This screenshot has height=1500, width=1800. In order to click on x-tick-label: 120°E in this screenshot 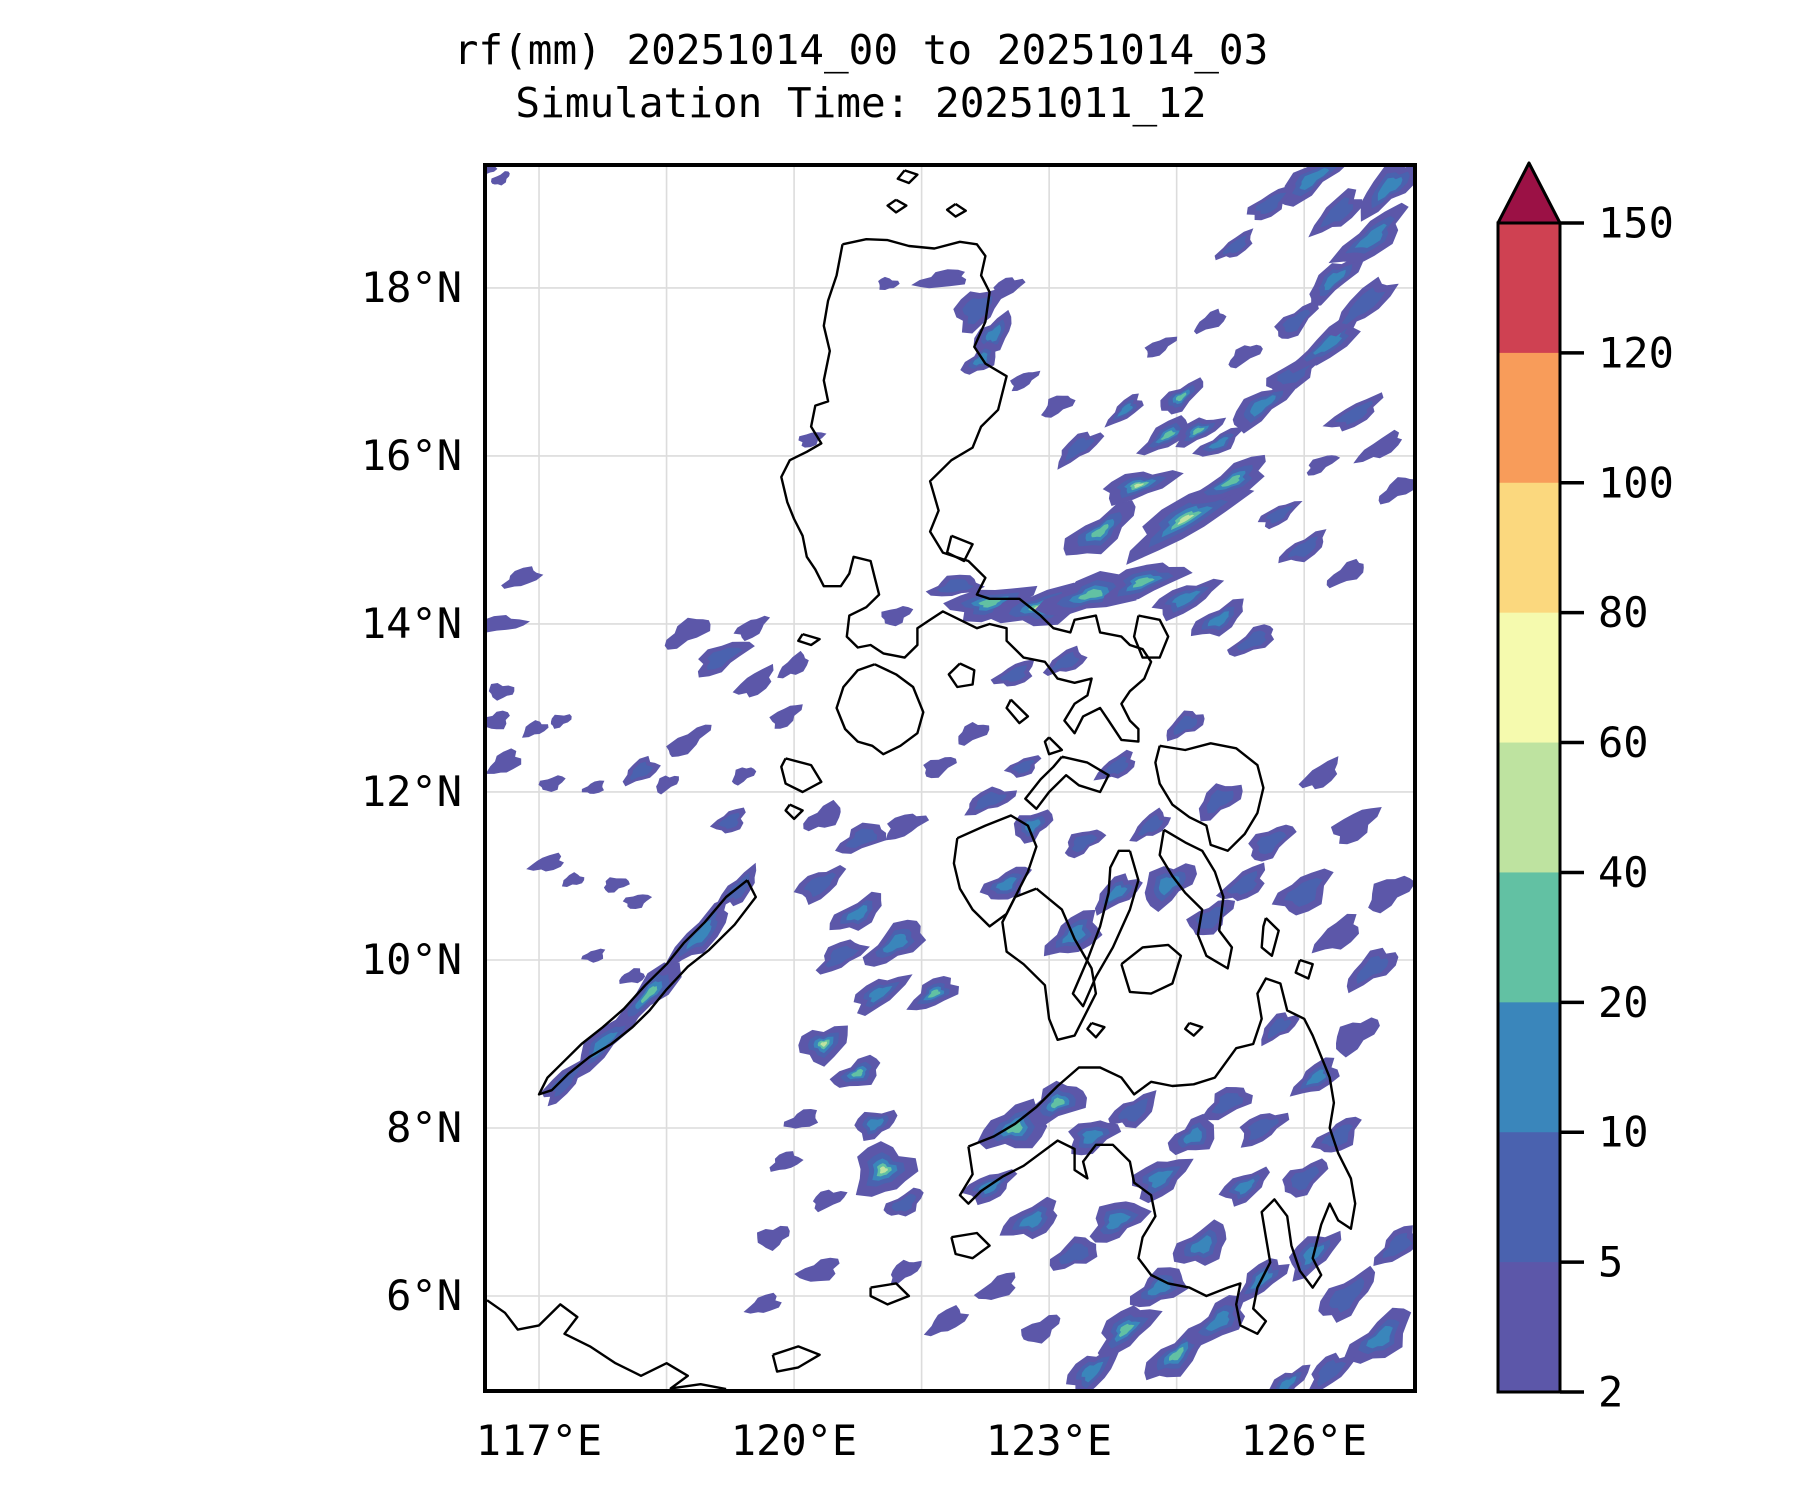, I will do `click(794, 1440)`.